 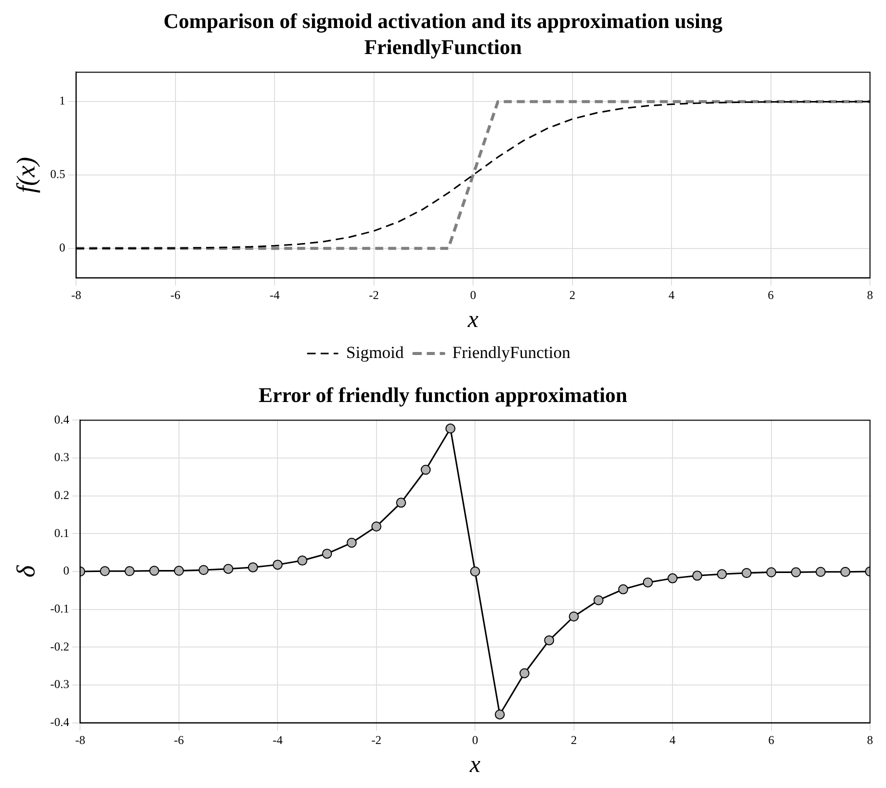 I want to click on y-tick-label: -0.1, so click(x=60, y=608).